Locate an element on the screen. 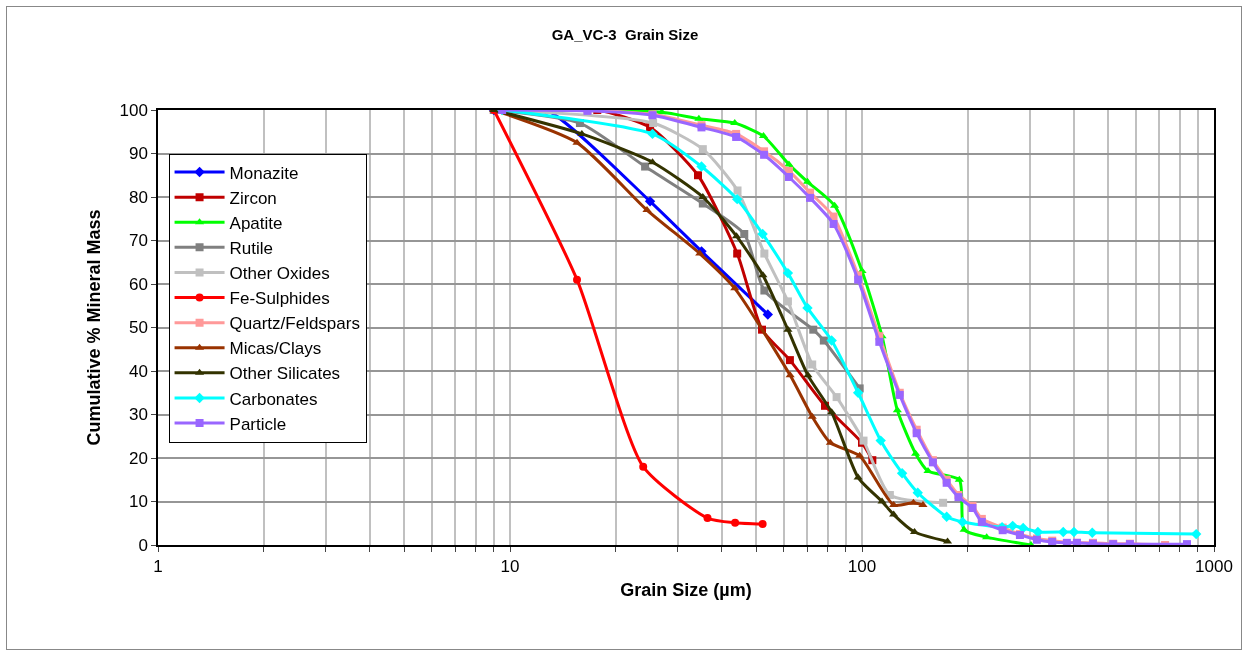  x-tick-label: 1 is located at coordinates (158, 567).